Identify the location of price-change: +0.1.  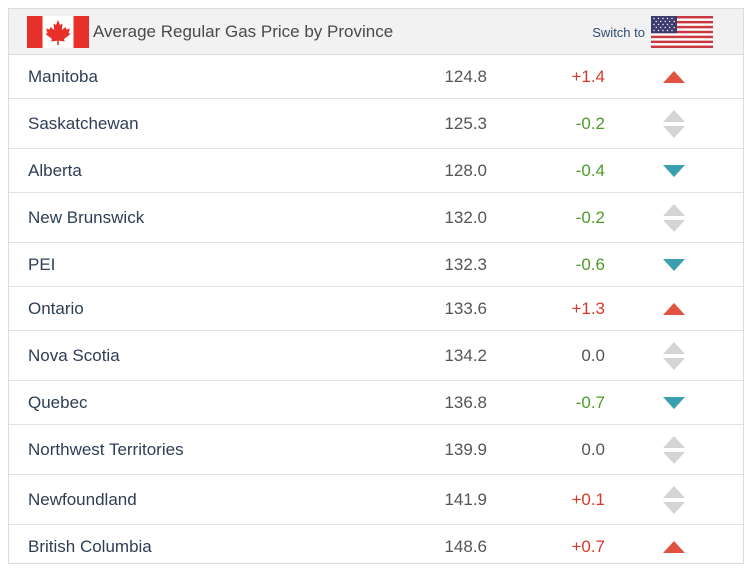
(588, 499).